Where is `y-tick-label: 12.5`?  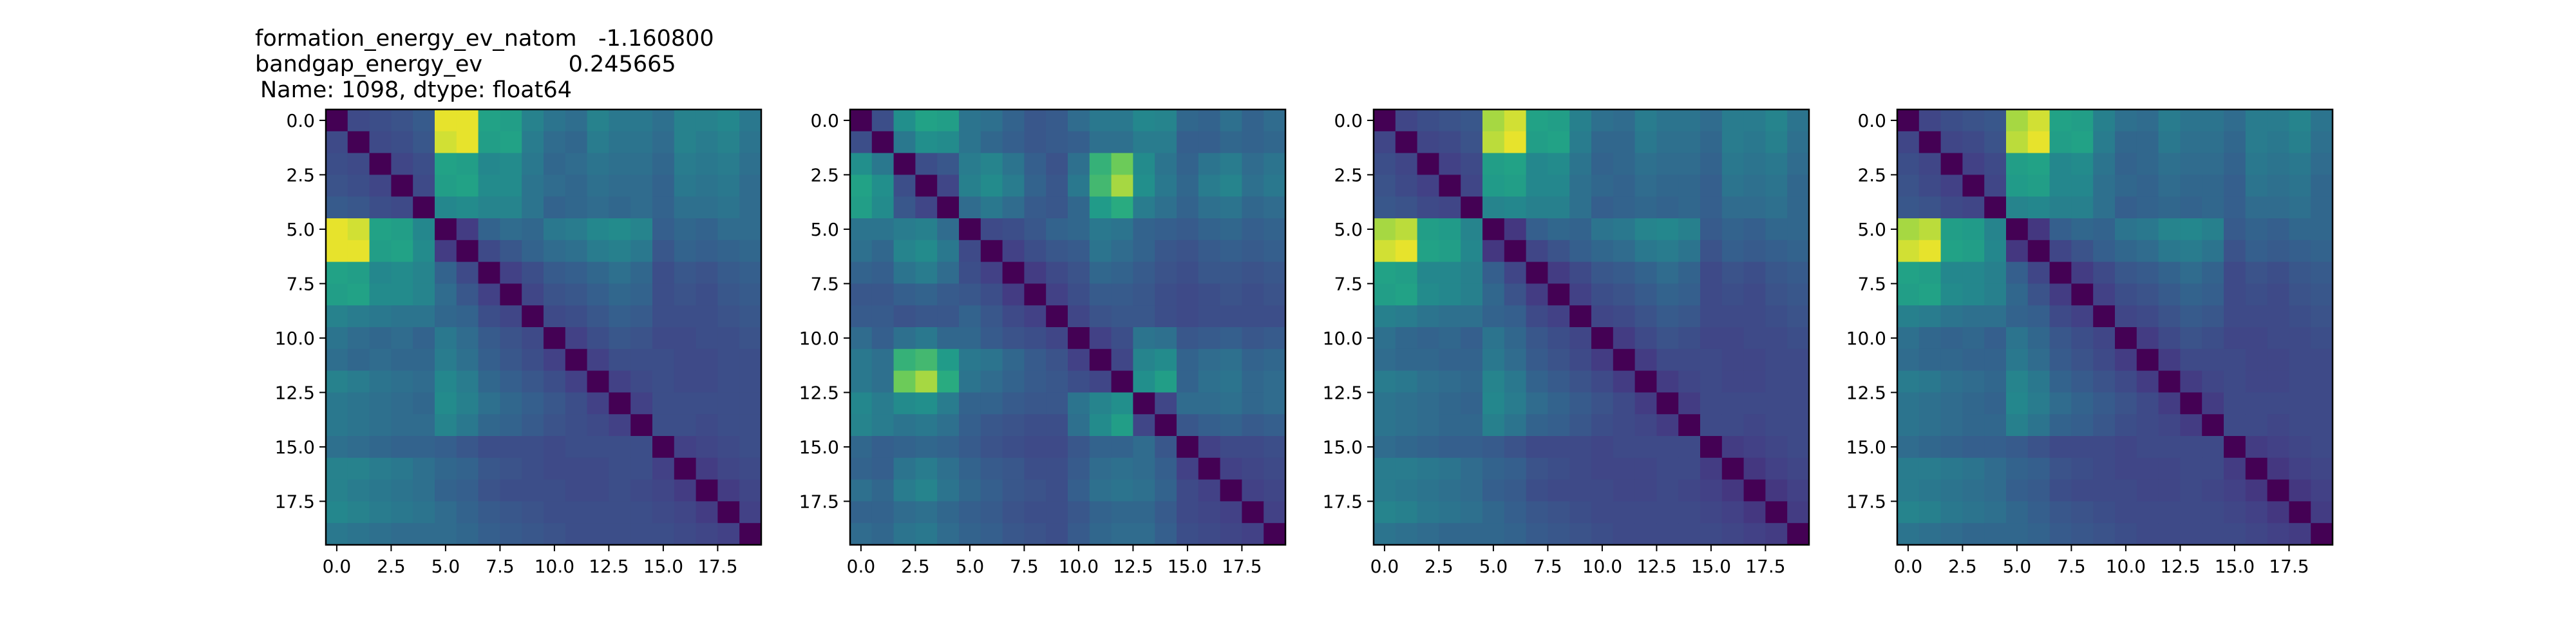 y-tick-label: 12.5 is located at coordinates (1866, 393).